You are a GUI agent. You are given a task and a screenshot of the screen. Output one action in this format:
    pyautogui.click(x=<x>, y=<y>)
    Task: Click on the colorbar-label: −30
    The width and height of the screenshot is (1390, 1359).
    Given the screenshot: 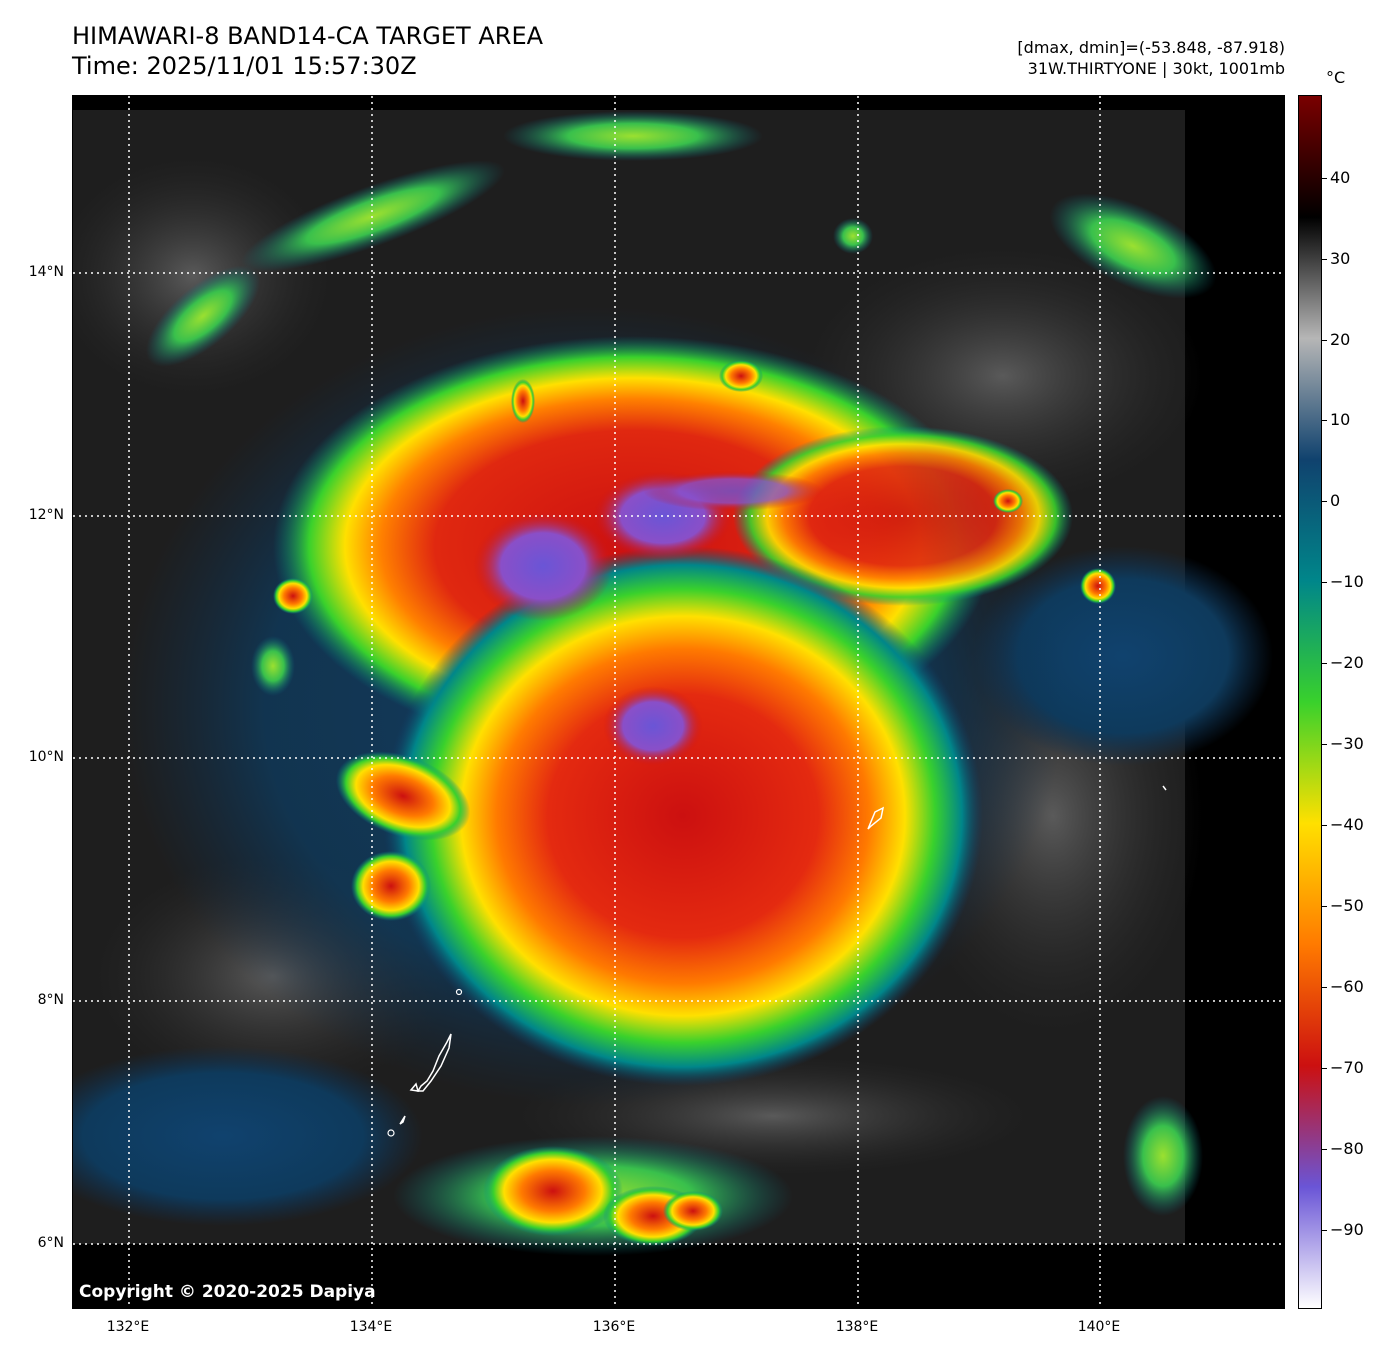 What is the action you would take?
    pyautogui.click(x=1347, y=743)
    